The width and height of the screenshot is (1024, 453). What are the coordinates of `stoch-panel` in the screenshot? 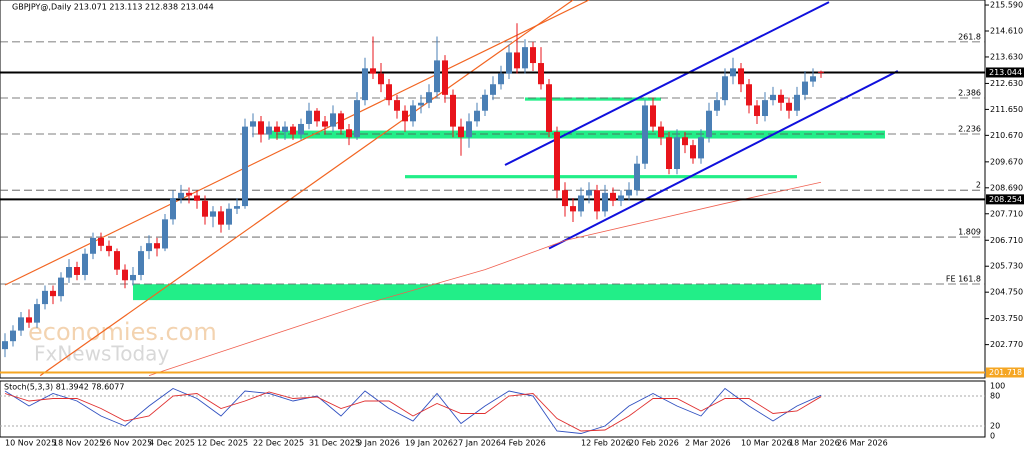 It's located at (493, 409).